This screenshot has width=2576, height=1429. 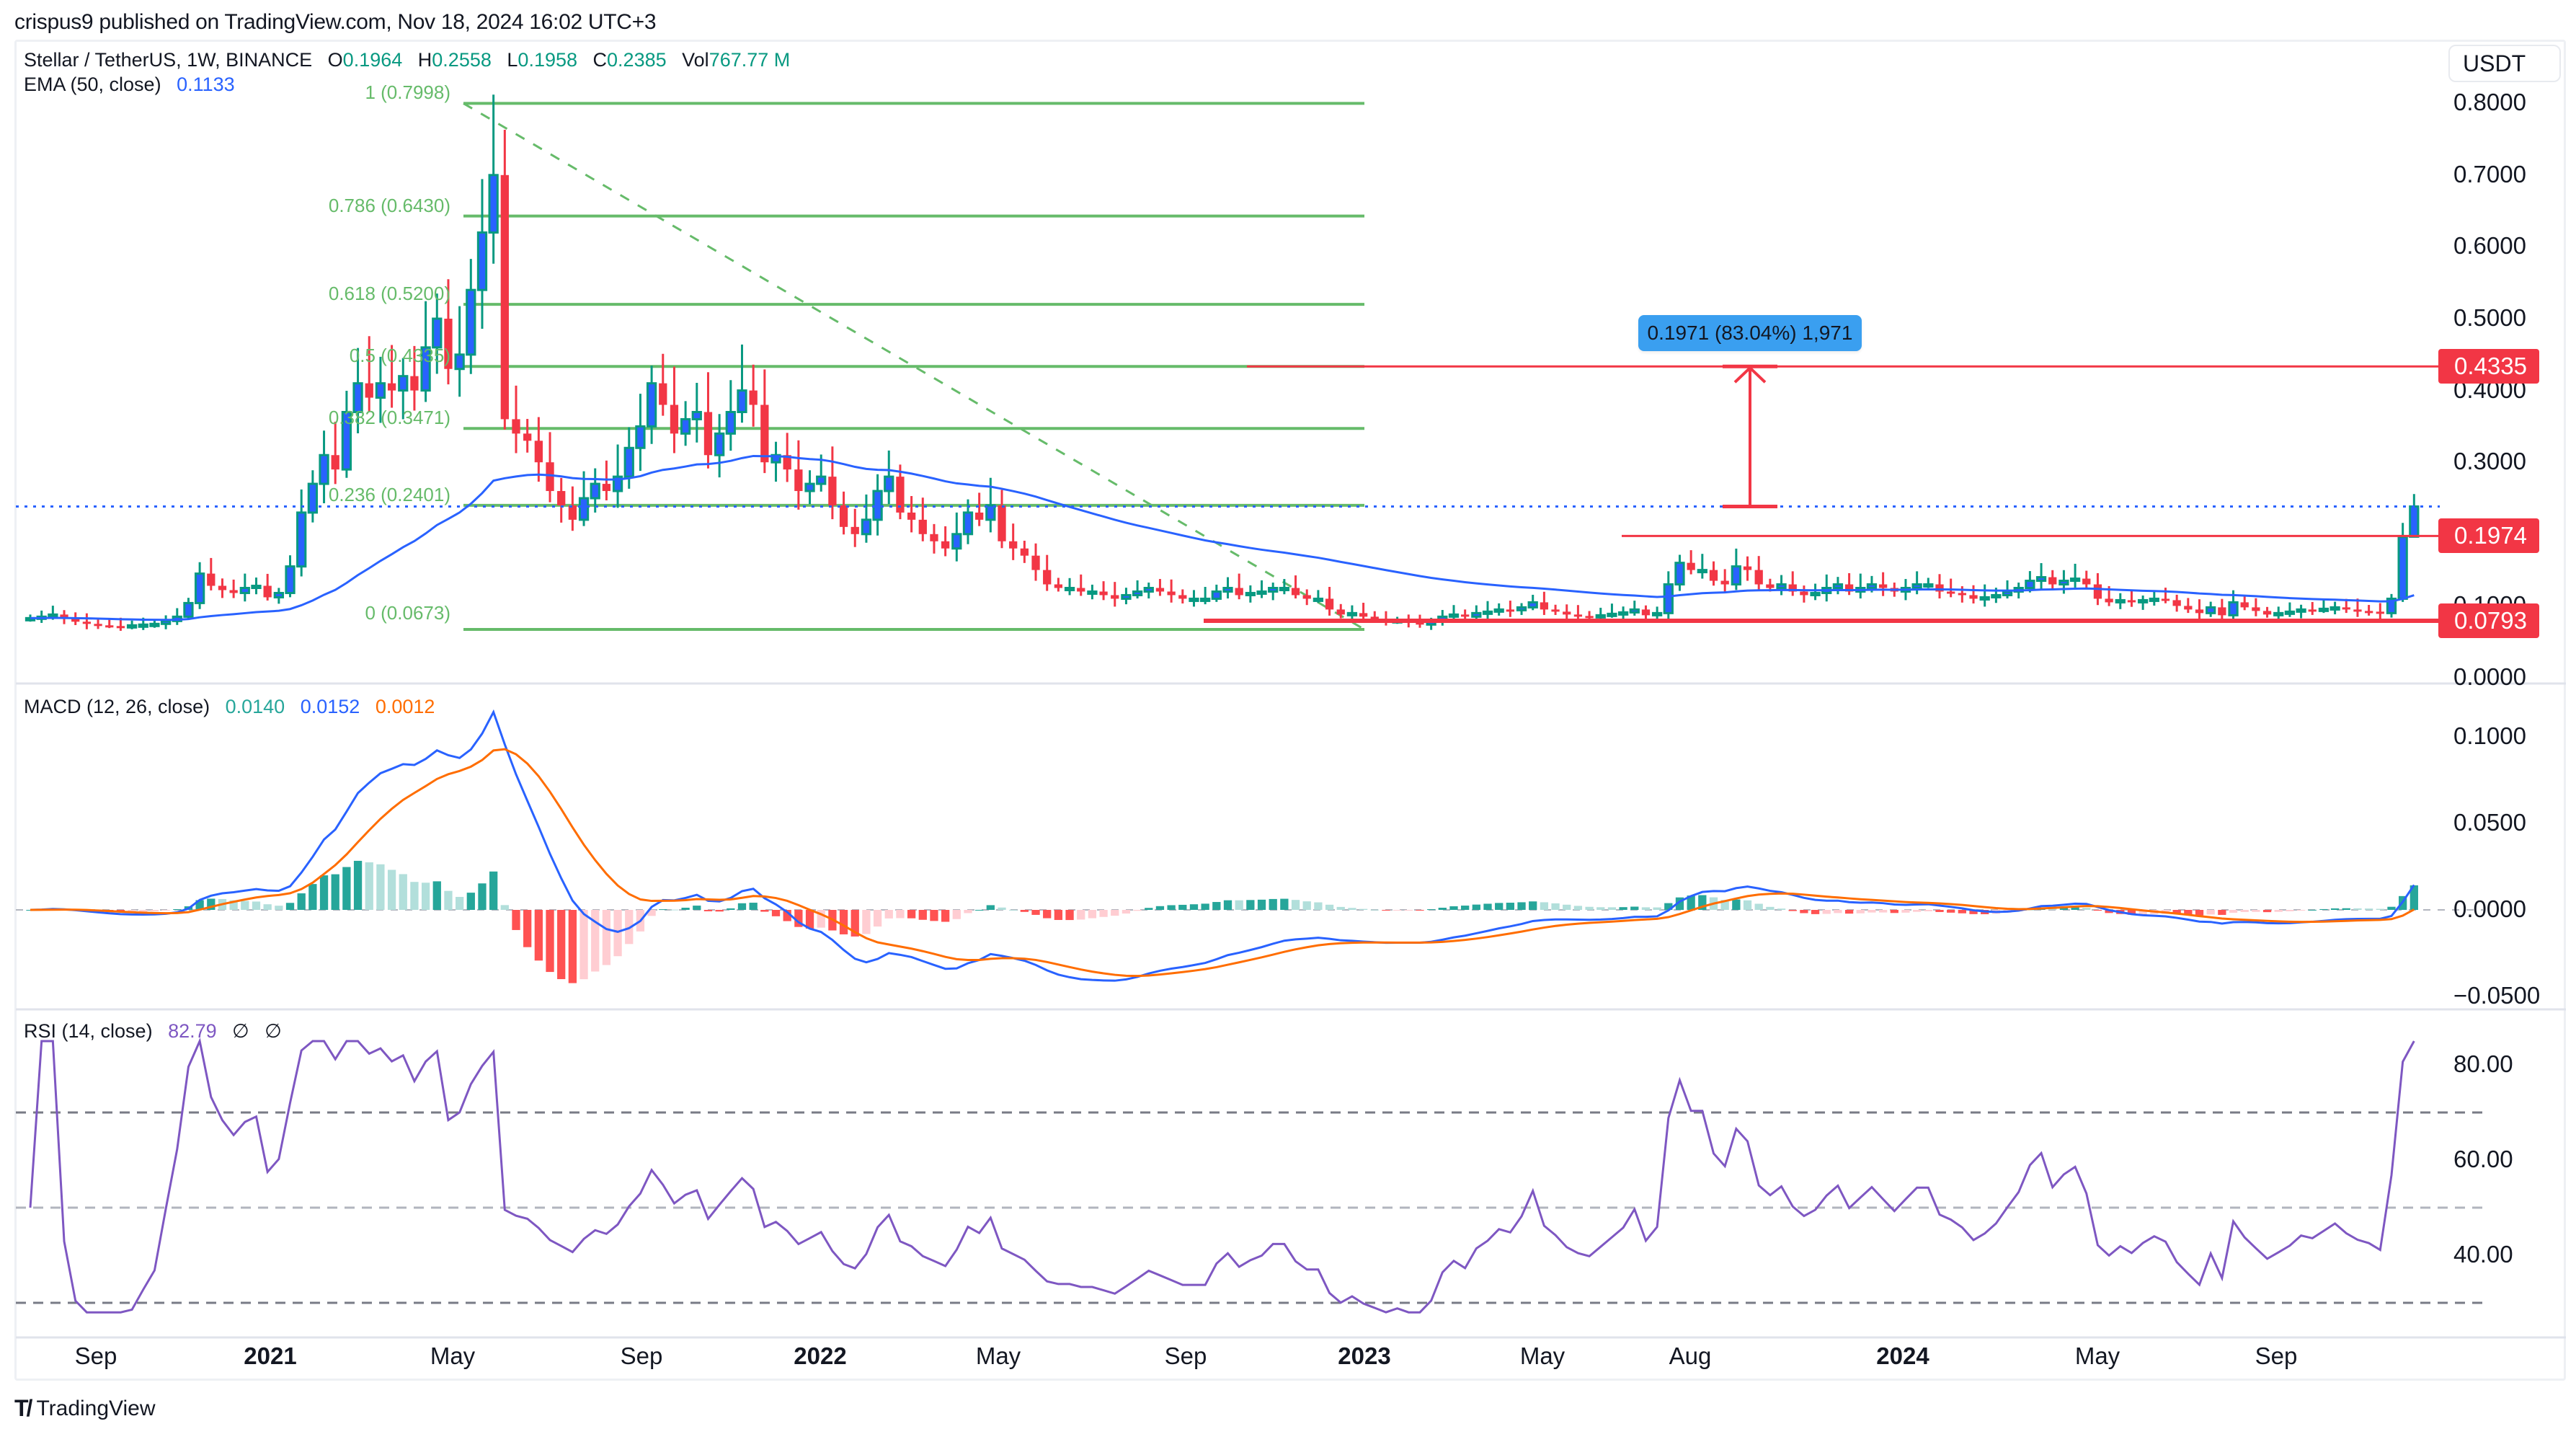 What do you see at coordinates (542, 60) in the screenshot?
I see `ohlc-low: L0.1958` at bounding box center [542, 60].